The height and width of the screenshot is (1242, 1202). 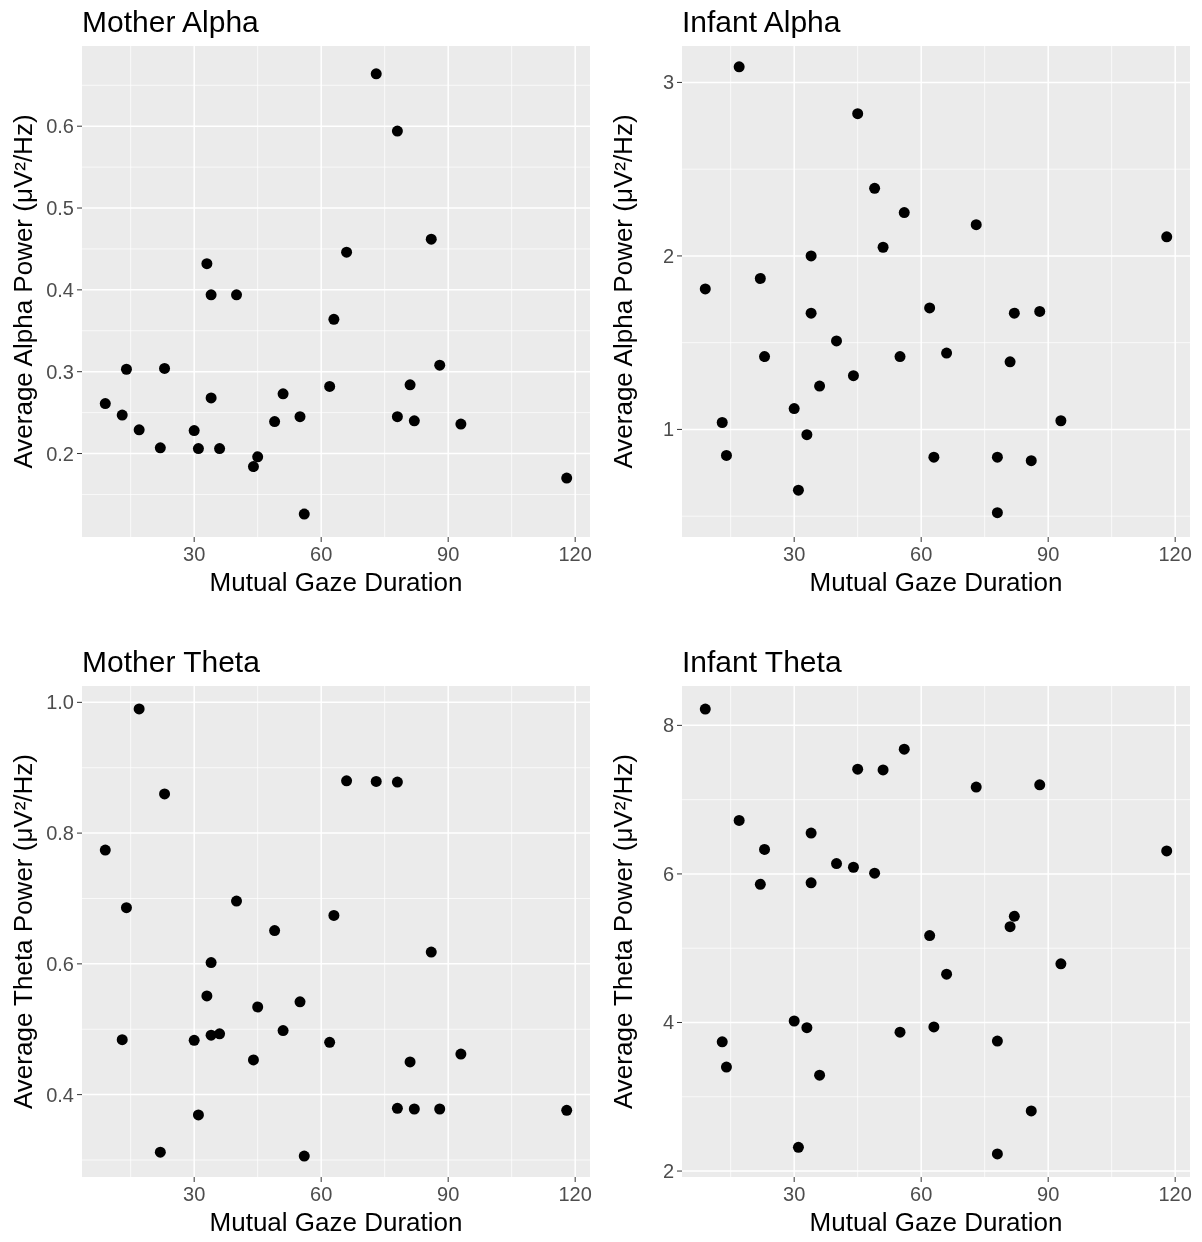 I want to click on y-tick-label: 6, so click(x=668, y=873).